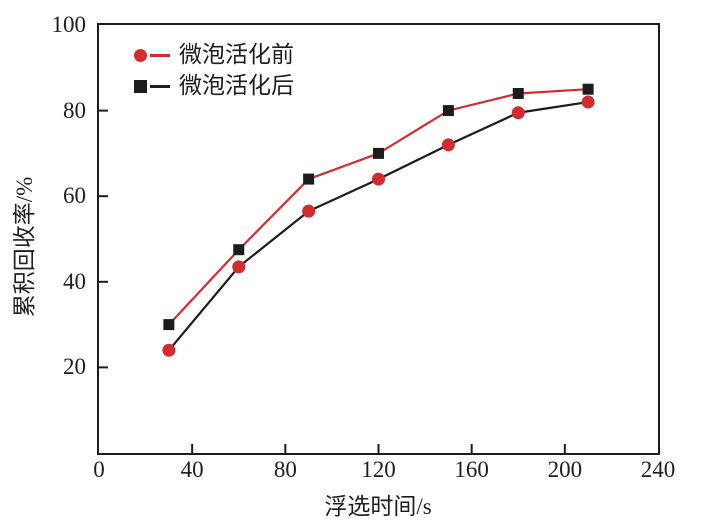 Image resolution: width=704 pixels, height=529 pixels. I want to click on x-tick-label: 240, so click(658, 469).